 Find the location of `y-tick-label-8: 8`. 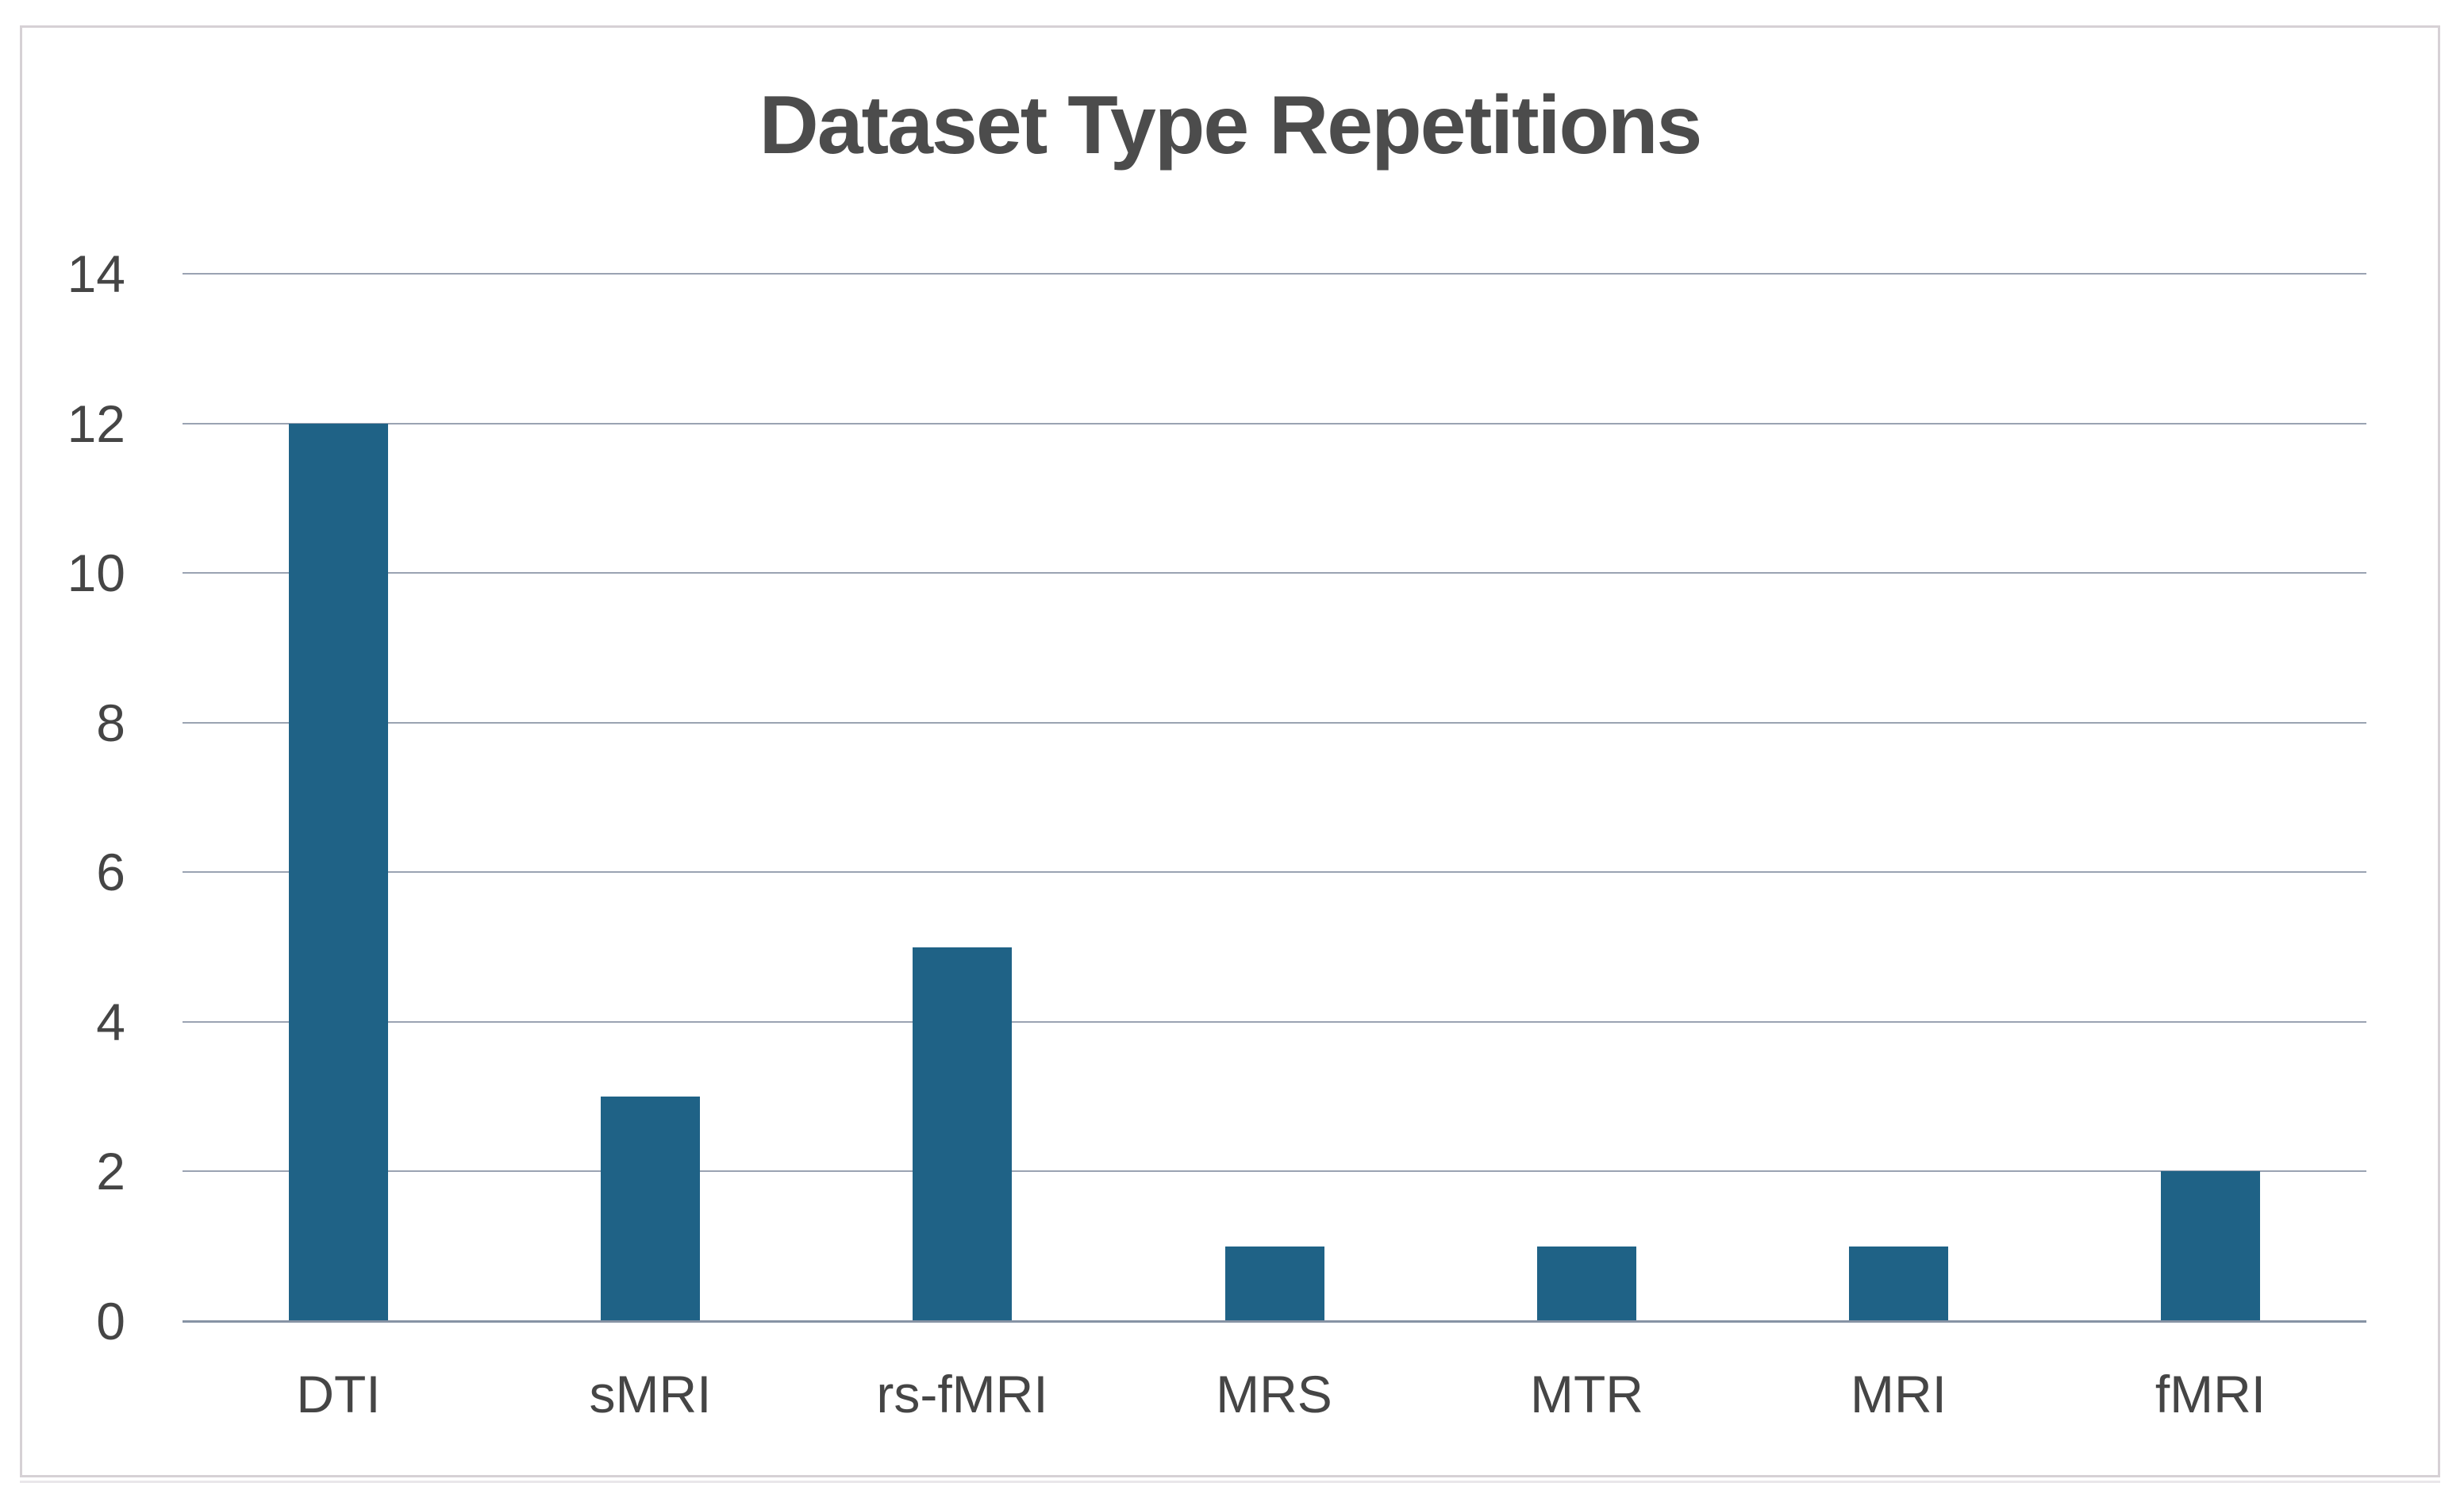

y-tick-label-8: 8 is located at coordinates (111, 723).